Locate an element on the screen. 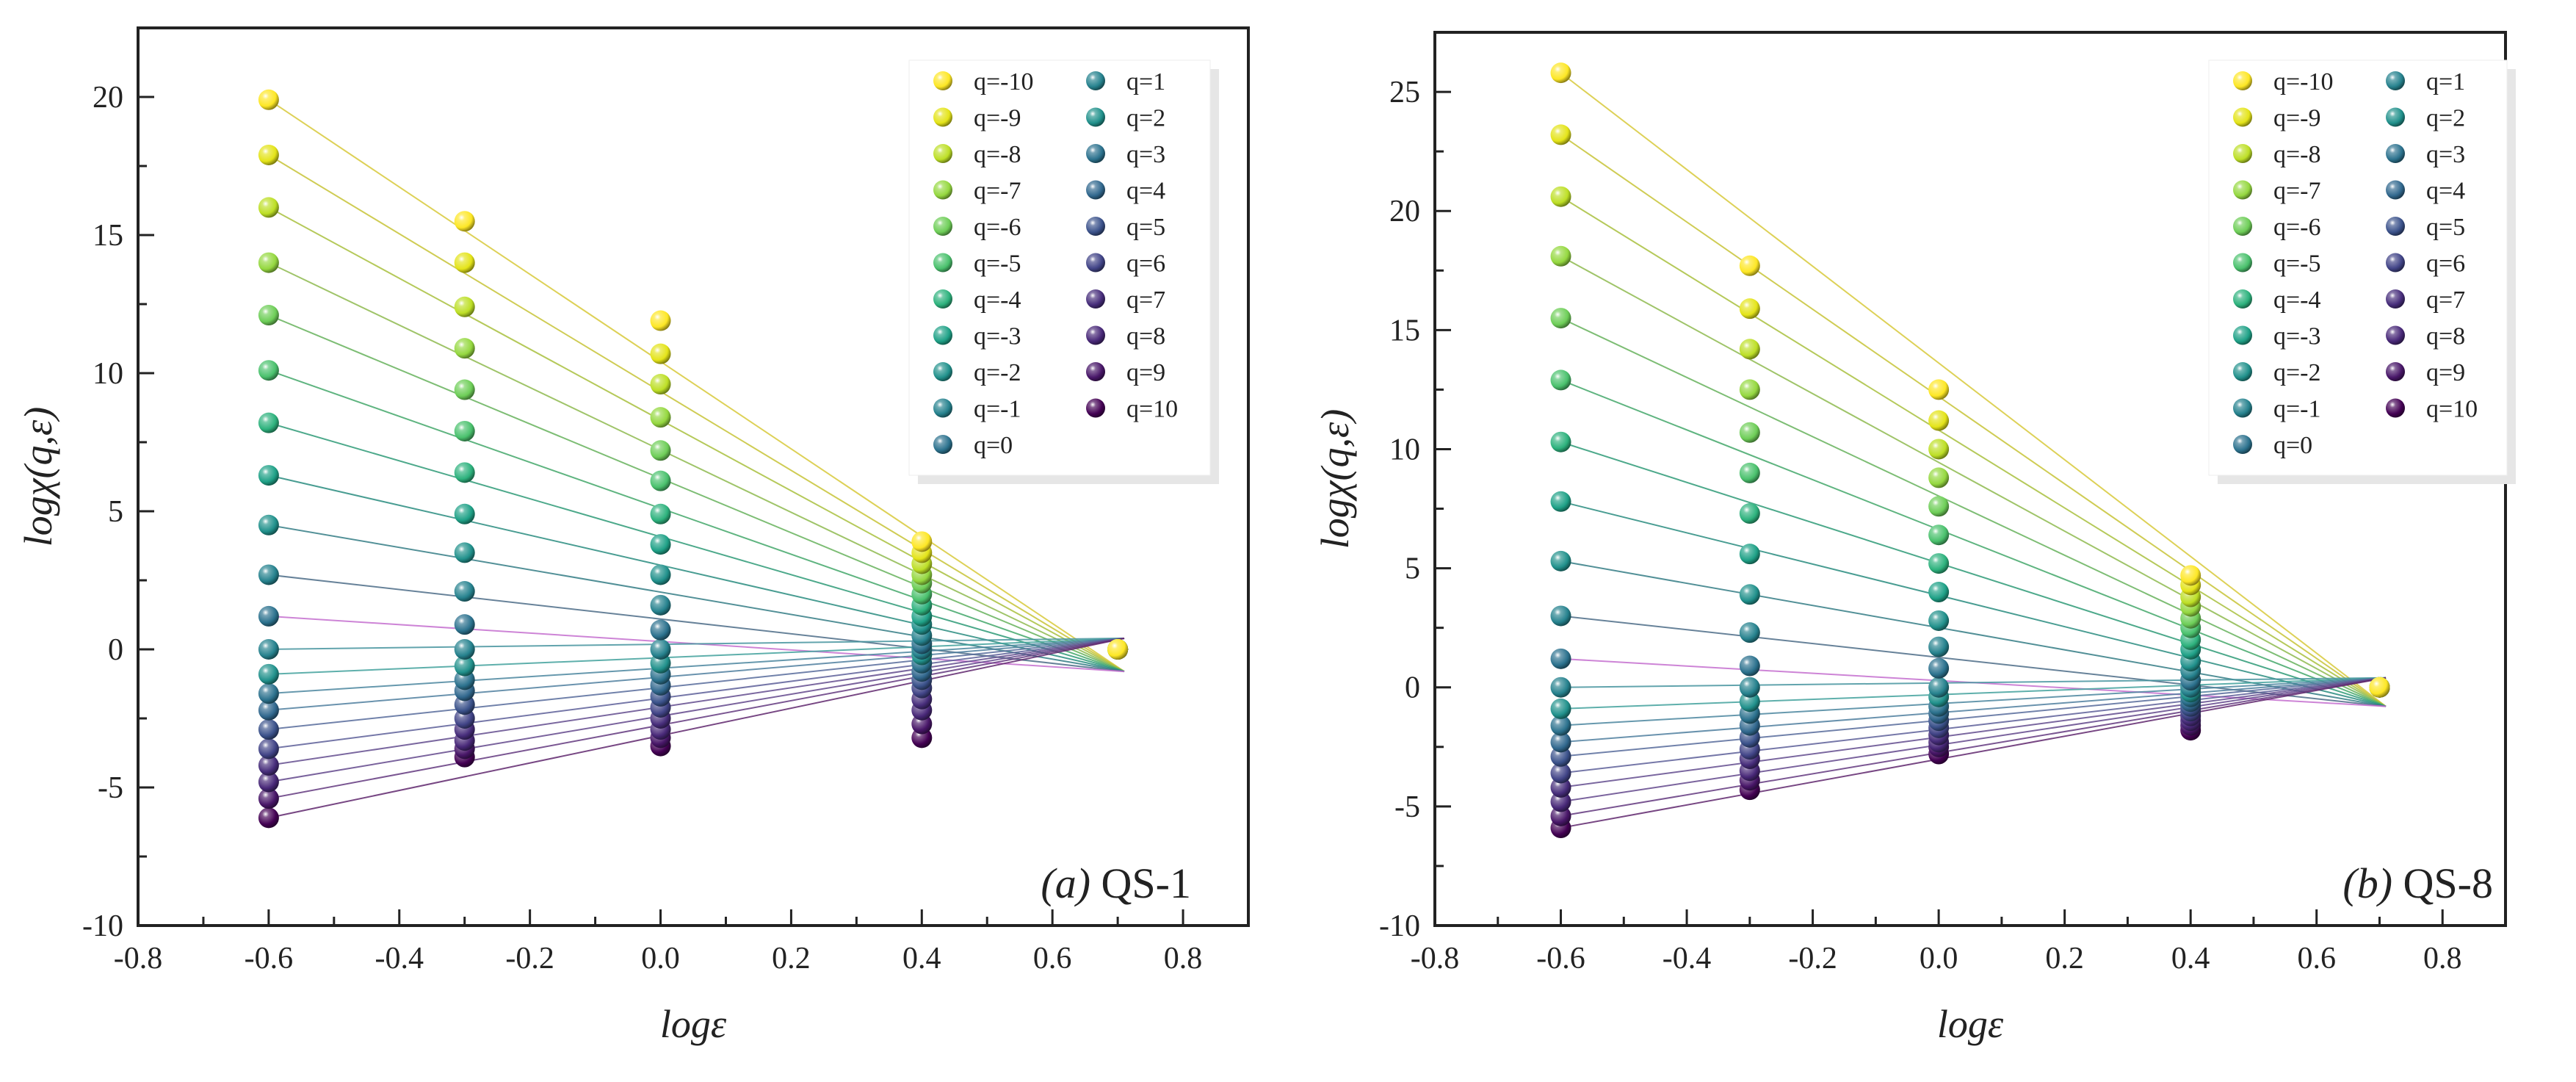  fit-line-q=-8 is located at coordinates (696, 439).